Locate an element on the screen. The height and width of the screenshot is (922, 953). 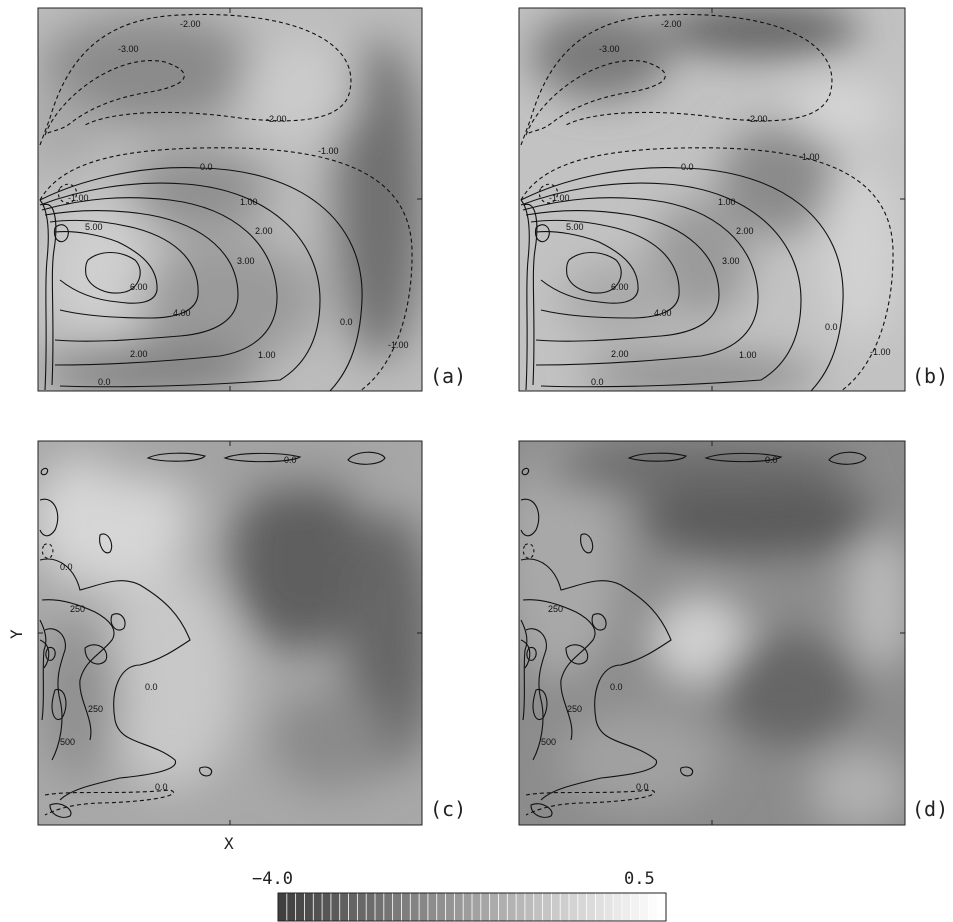
contour-c-0a is located at coordinates (115, 679).